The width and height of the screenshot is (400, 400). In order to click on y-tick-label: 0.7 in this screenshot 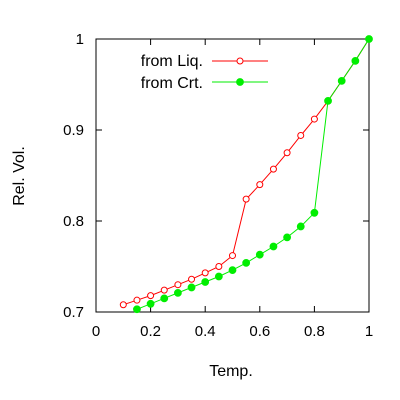, I will do `click(73, 312)`.